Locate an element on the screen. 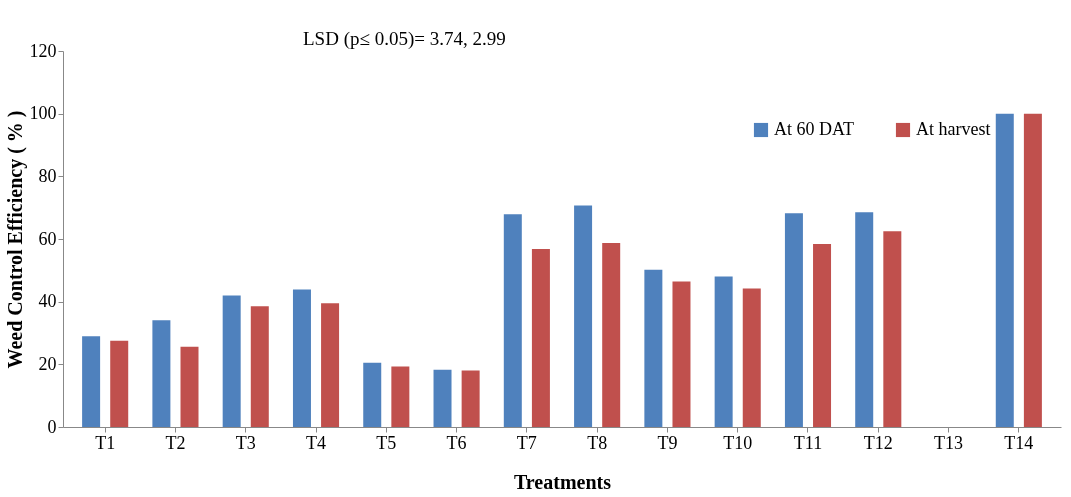 The image size is (1071, 497). x-tick-label: T12 is located at coordinates (878, 442).